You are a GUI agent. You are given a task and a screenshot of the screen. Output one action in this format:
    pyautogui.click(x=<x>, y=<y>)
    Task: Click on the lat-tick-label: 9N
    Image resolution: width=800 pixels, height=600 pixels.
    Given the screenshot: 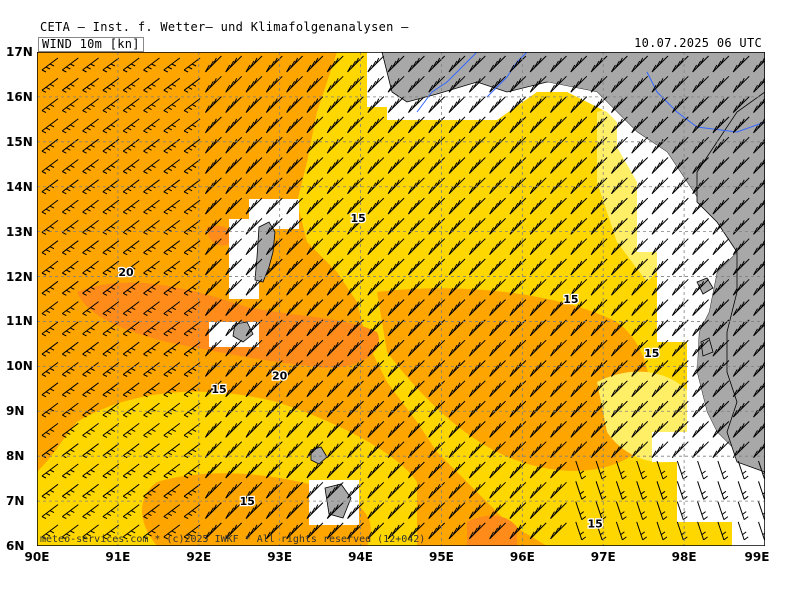 What is the action you would take?
    pyautogui.click(x=15, y=411)
    